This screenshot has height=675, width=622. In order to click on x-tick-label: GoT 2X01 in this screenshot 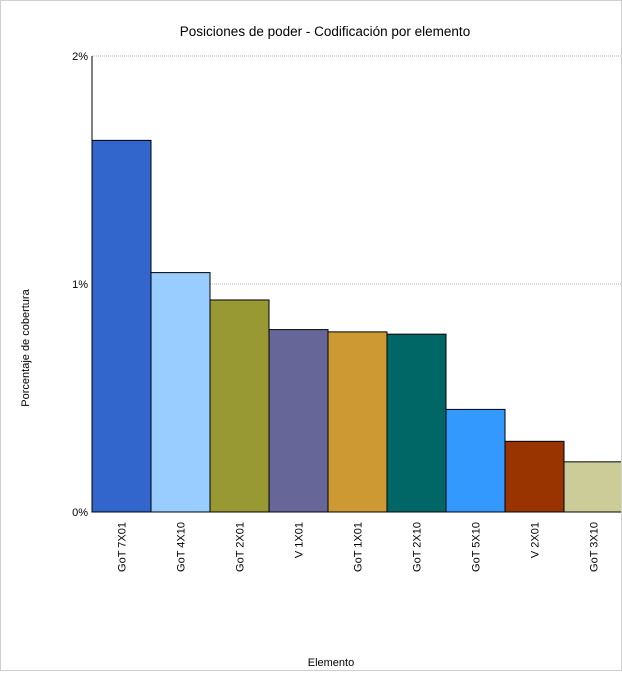, I will do `click(241, 547)`.